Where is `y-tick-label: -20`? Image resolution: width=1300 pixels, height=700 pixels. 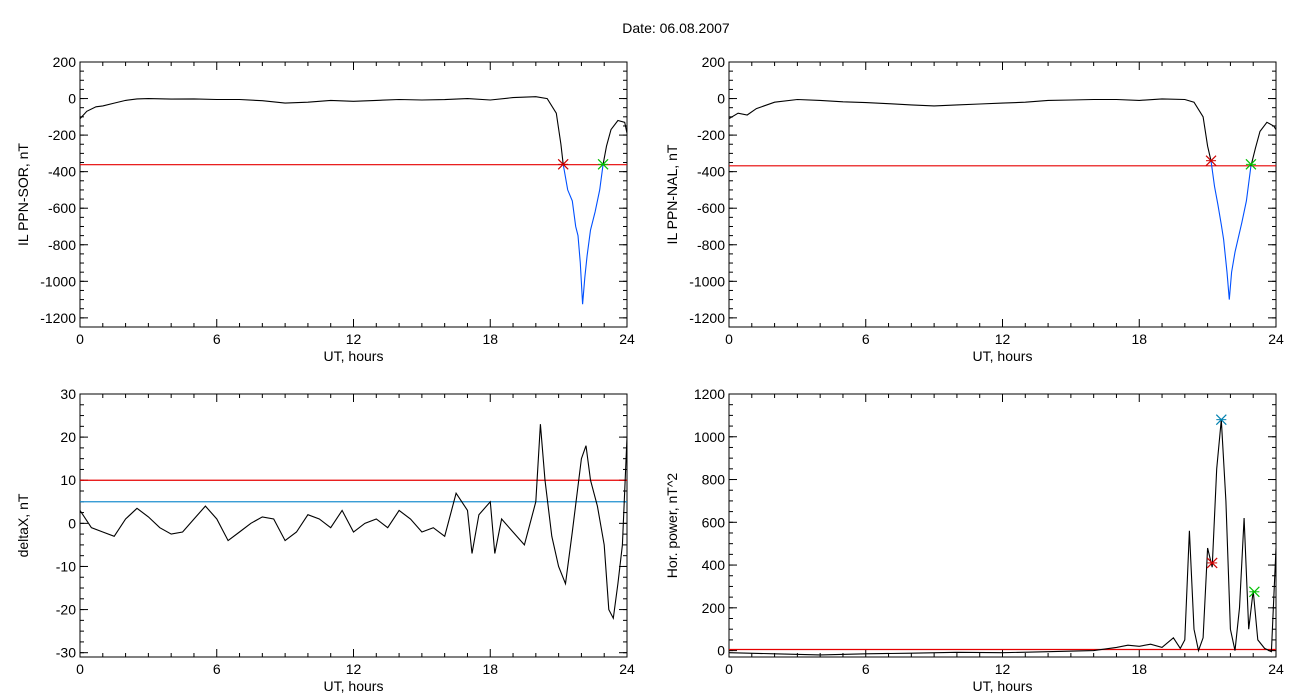 y-tick-label: -20 is located at coordinates (66, 610).